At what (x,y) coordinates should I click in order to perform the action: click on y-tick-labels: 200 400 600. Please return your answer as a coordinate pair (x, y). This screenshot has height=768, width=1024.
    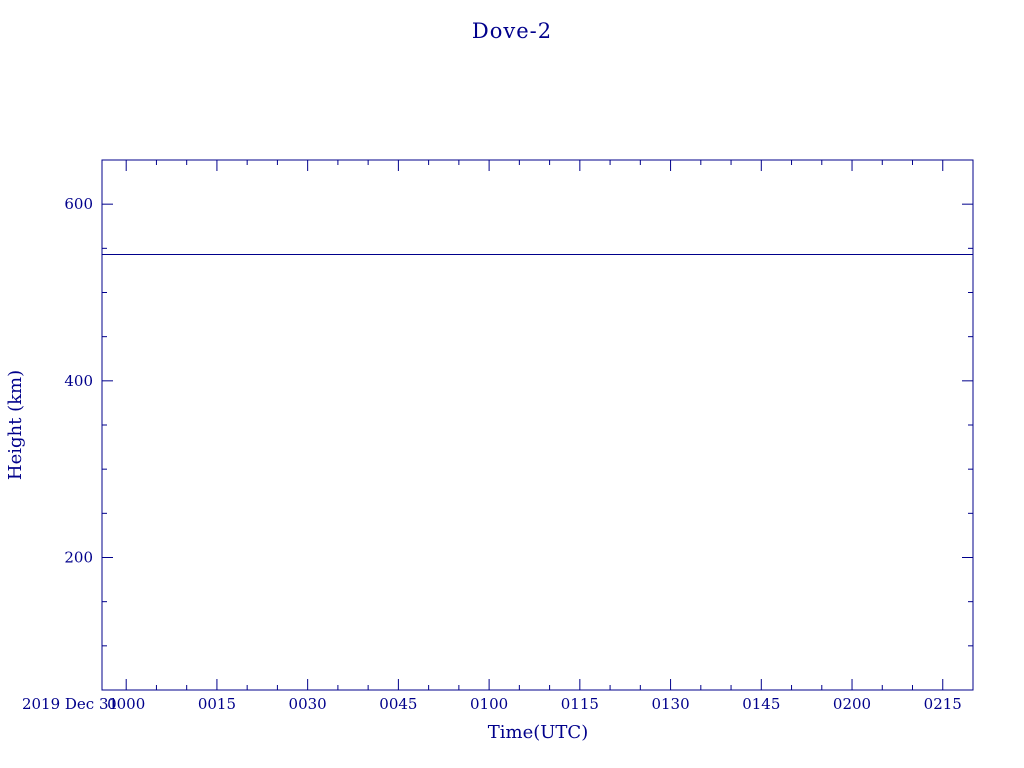
    Looking at the image, I should click on (78, 380).